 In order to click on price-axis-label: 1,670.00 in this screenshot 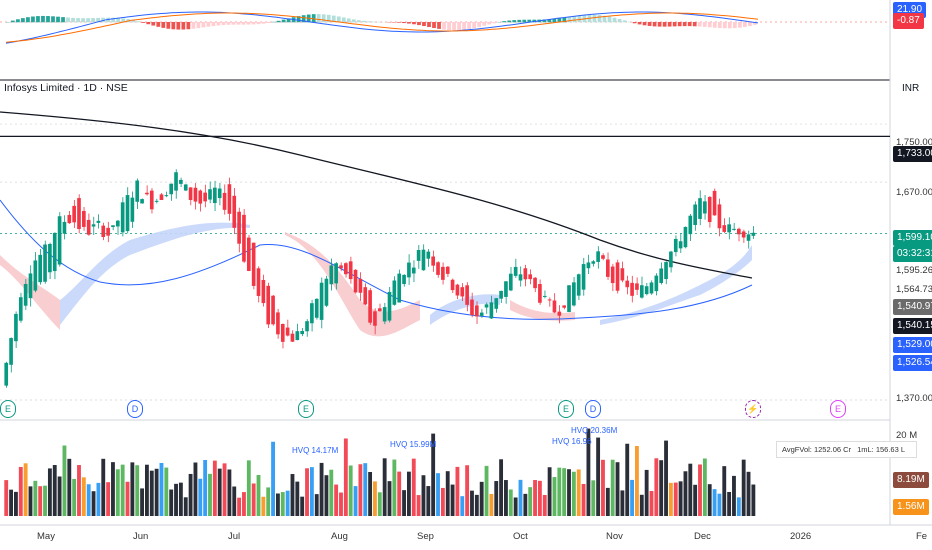, I will do `click(914, 192)`.